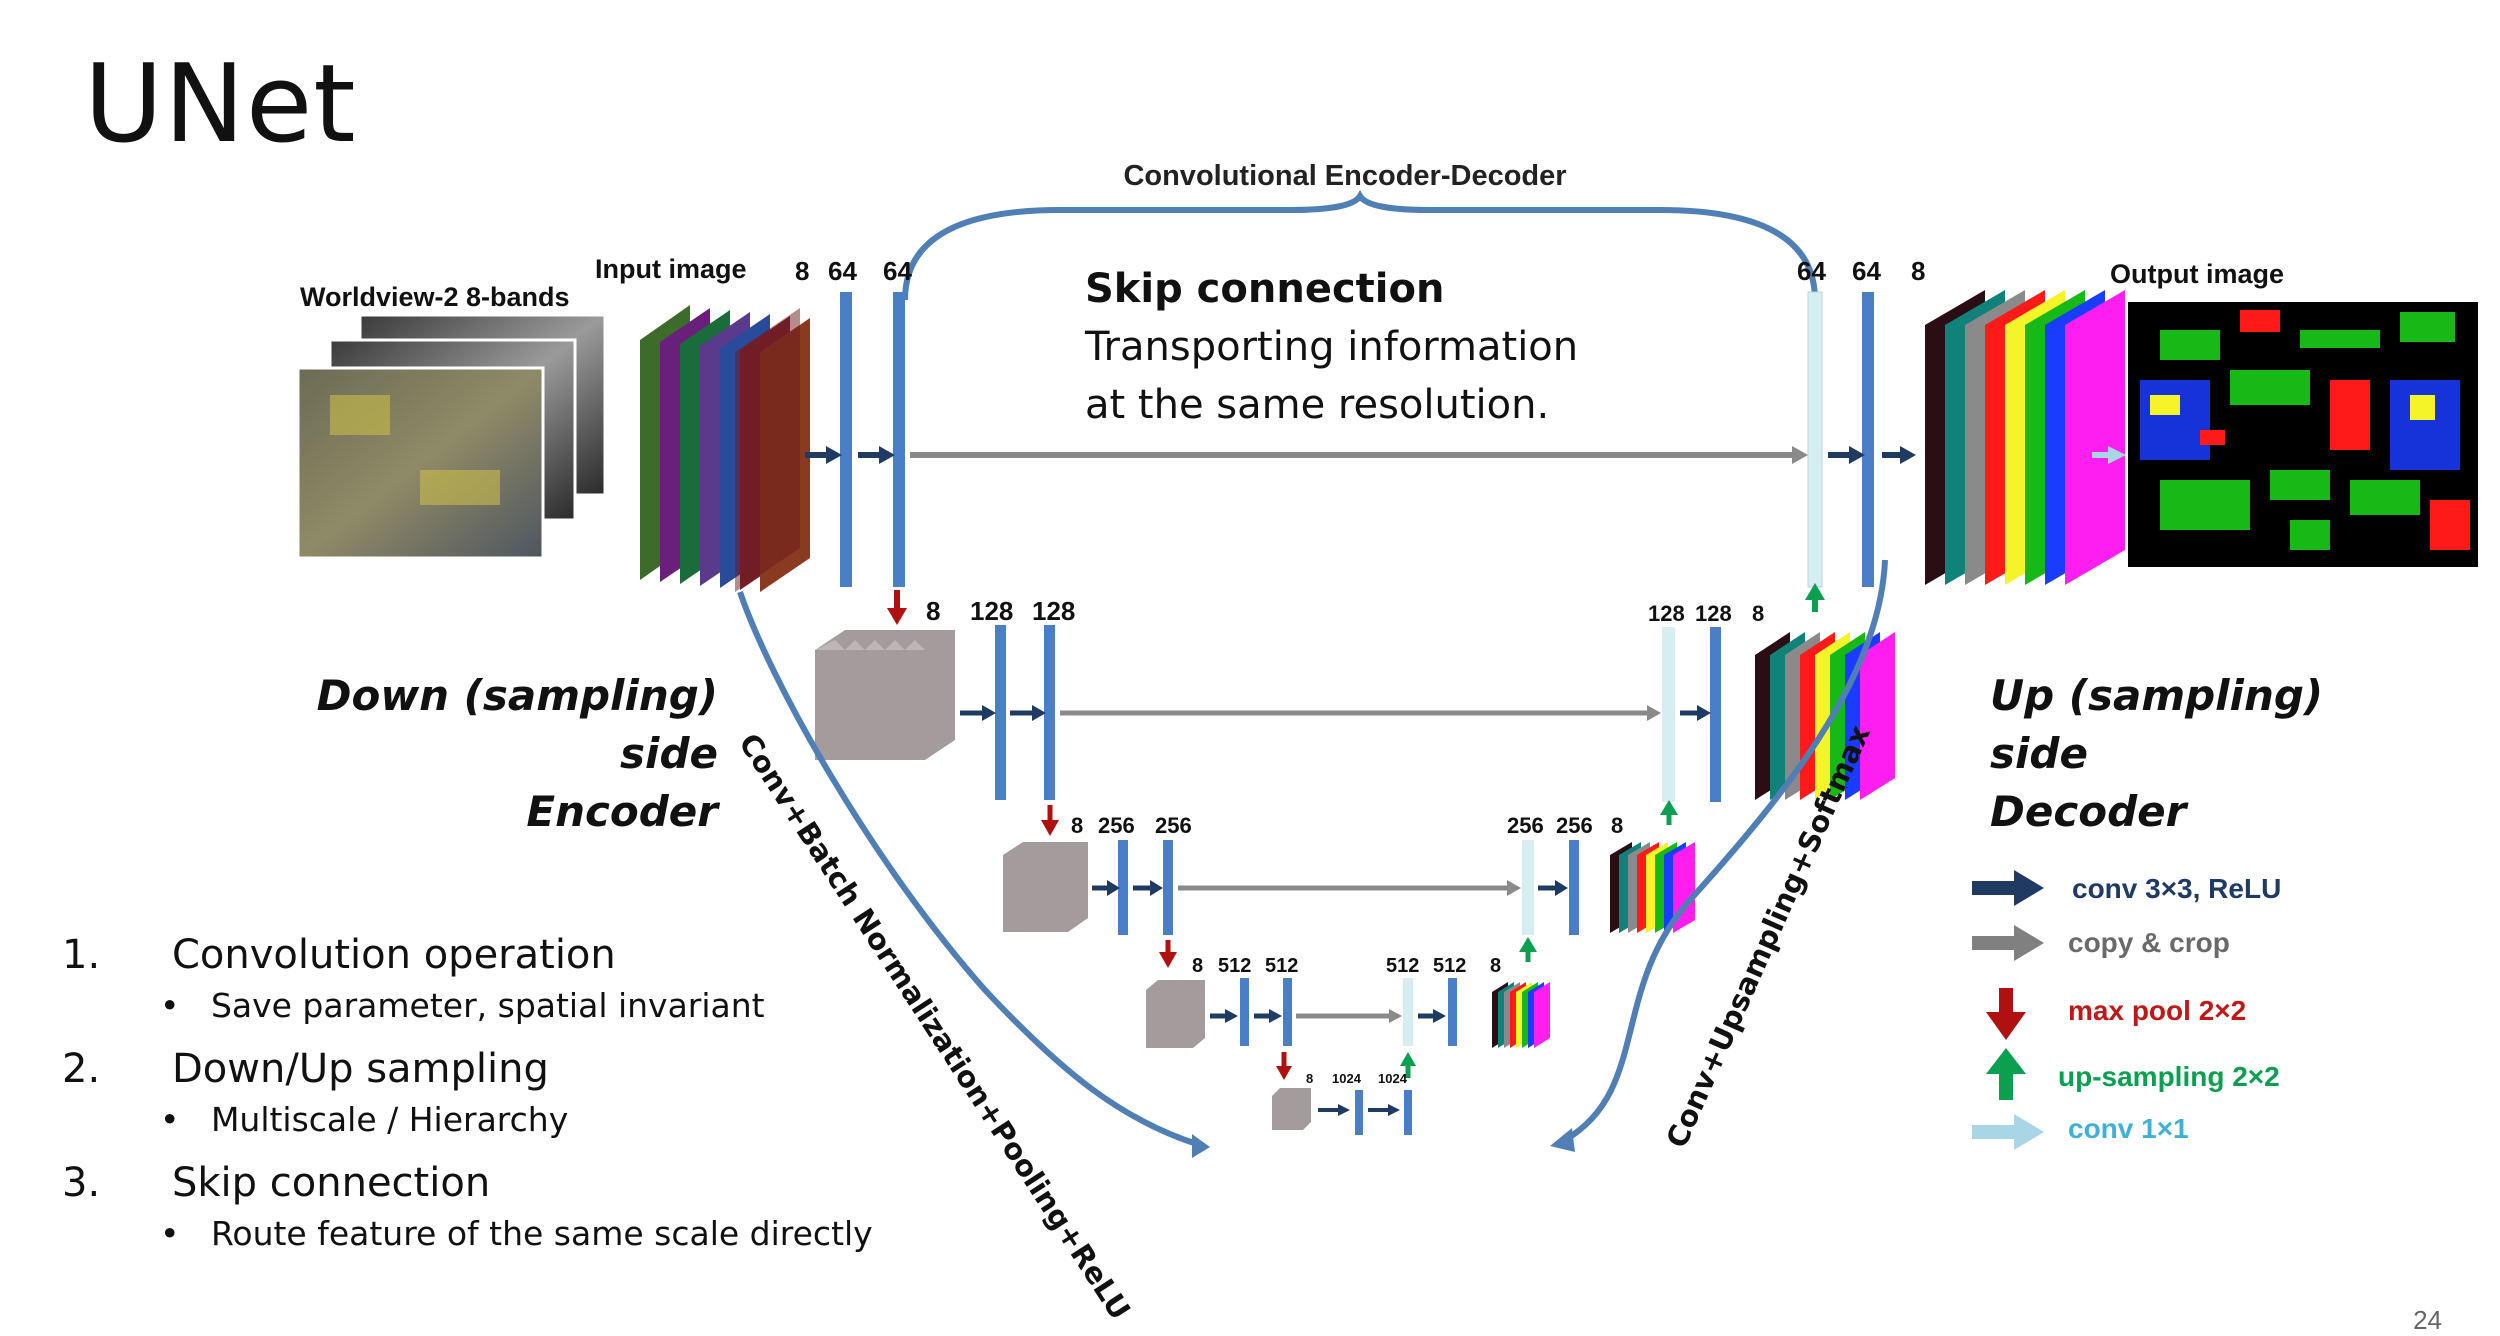 The image size is (2500, 1336). What do you see at coordinates (1317, 405) in the screenshot?
I see `skip-connection-desc-2: at the same resolution.` at bounding box center [1317, 405].